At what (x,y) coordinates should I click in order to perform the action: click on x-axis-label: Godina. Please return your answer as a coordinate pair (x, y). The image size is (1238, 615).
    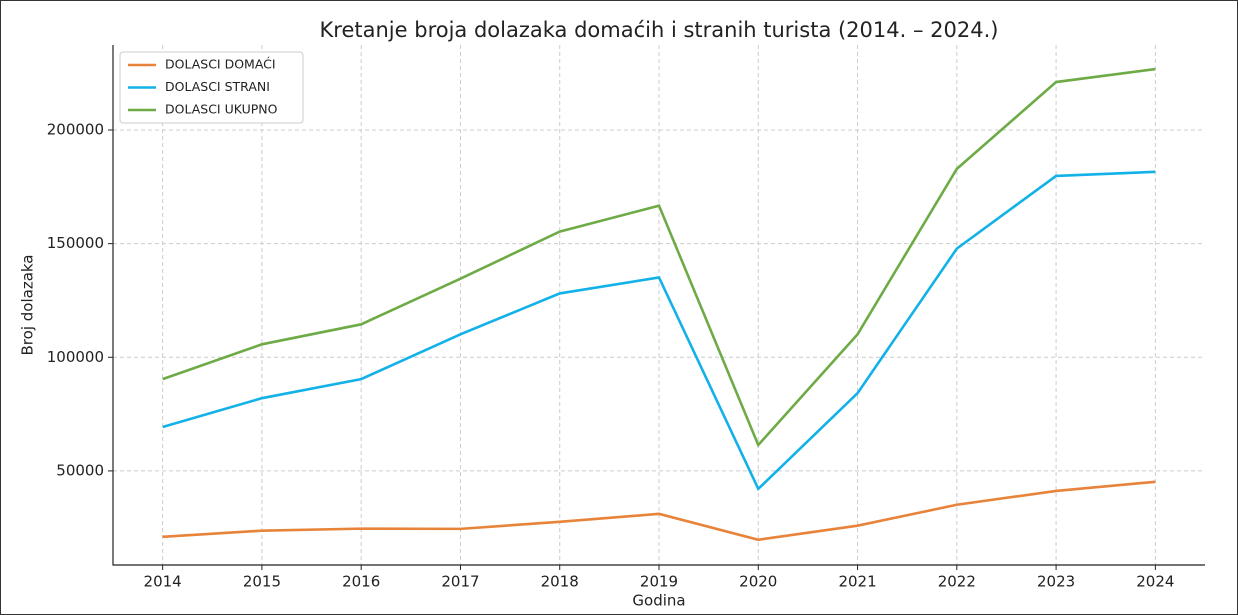
    Looking at the image, I should click on (658, 601).